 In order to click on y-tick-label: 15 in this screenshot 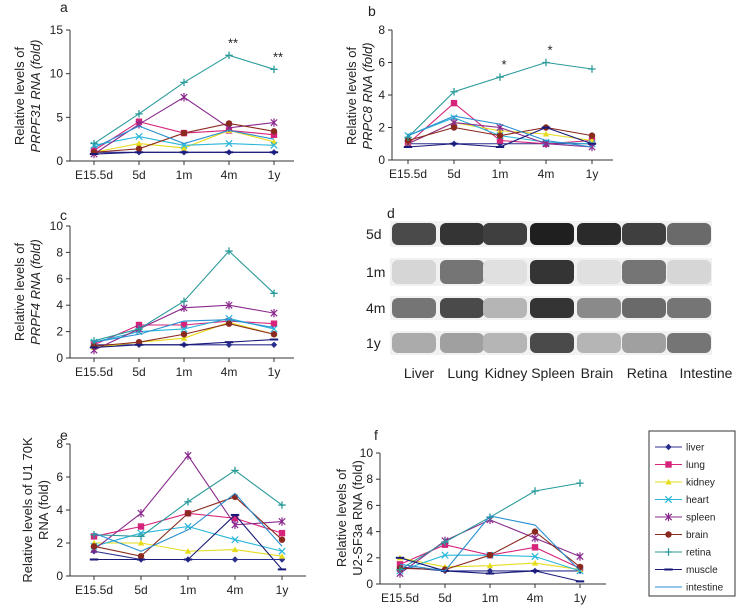, I will do `click(57, 30)`.